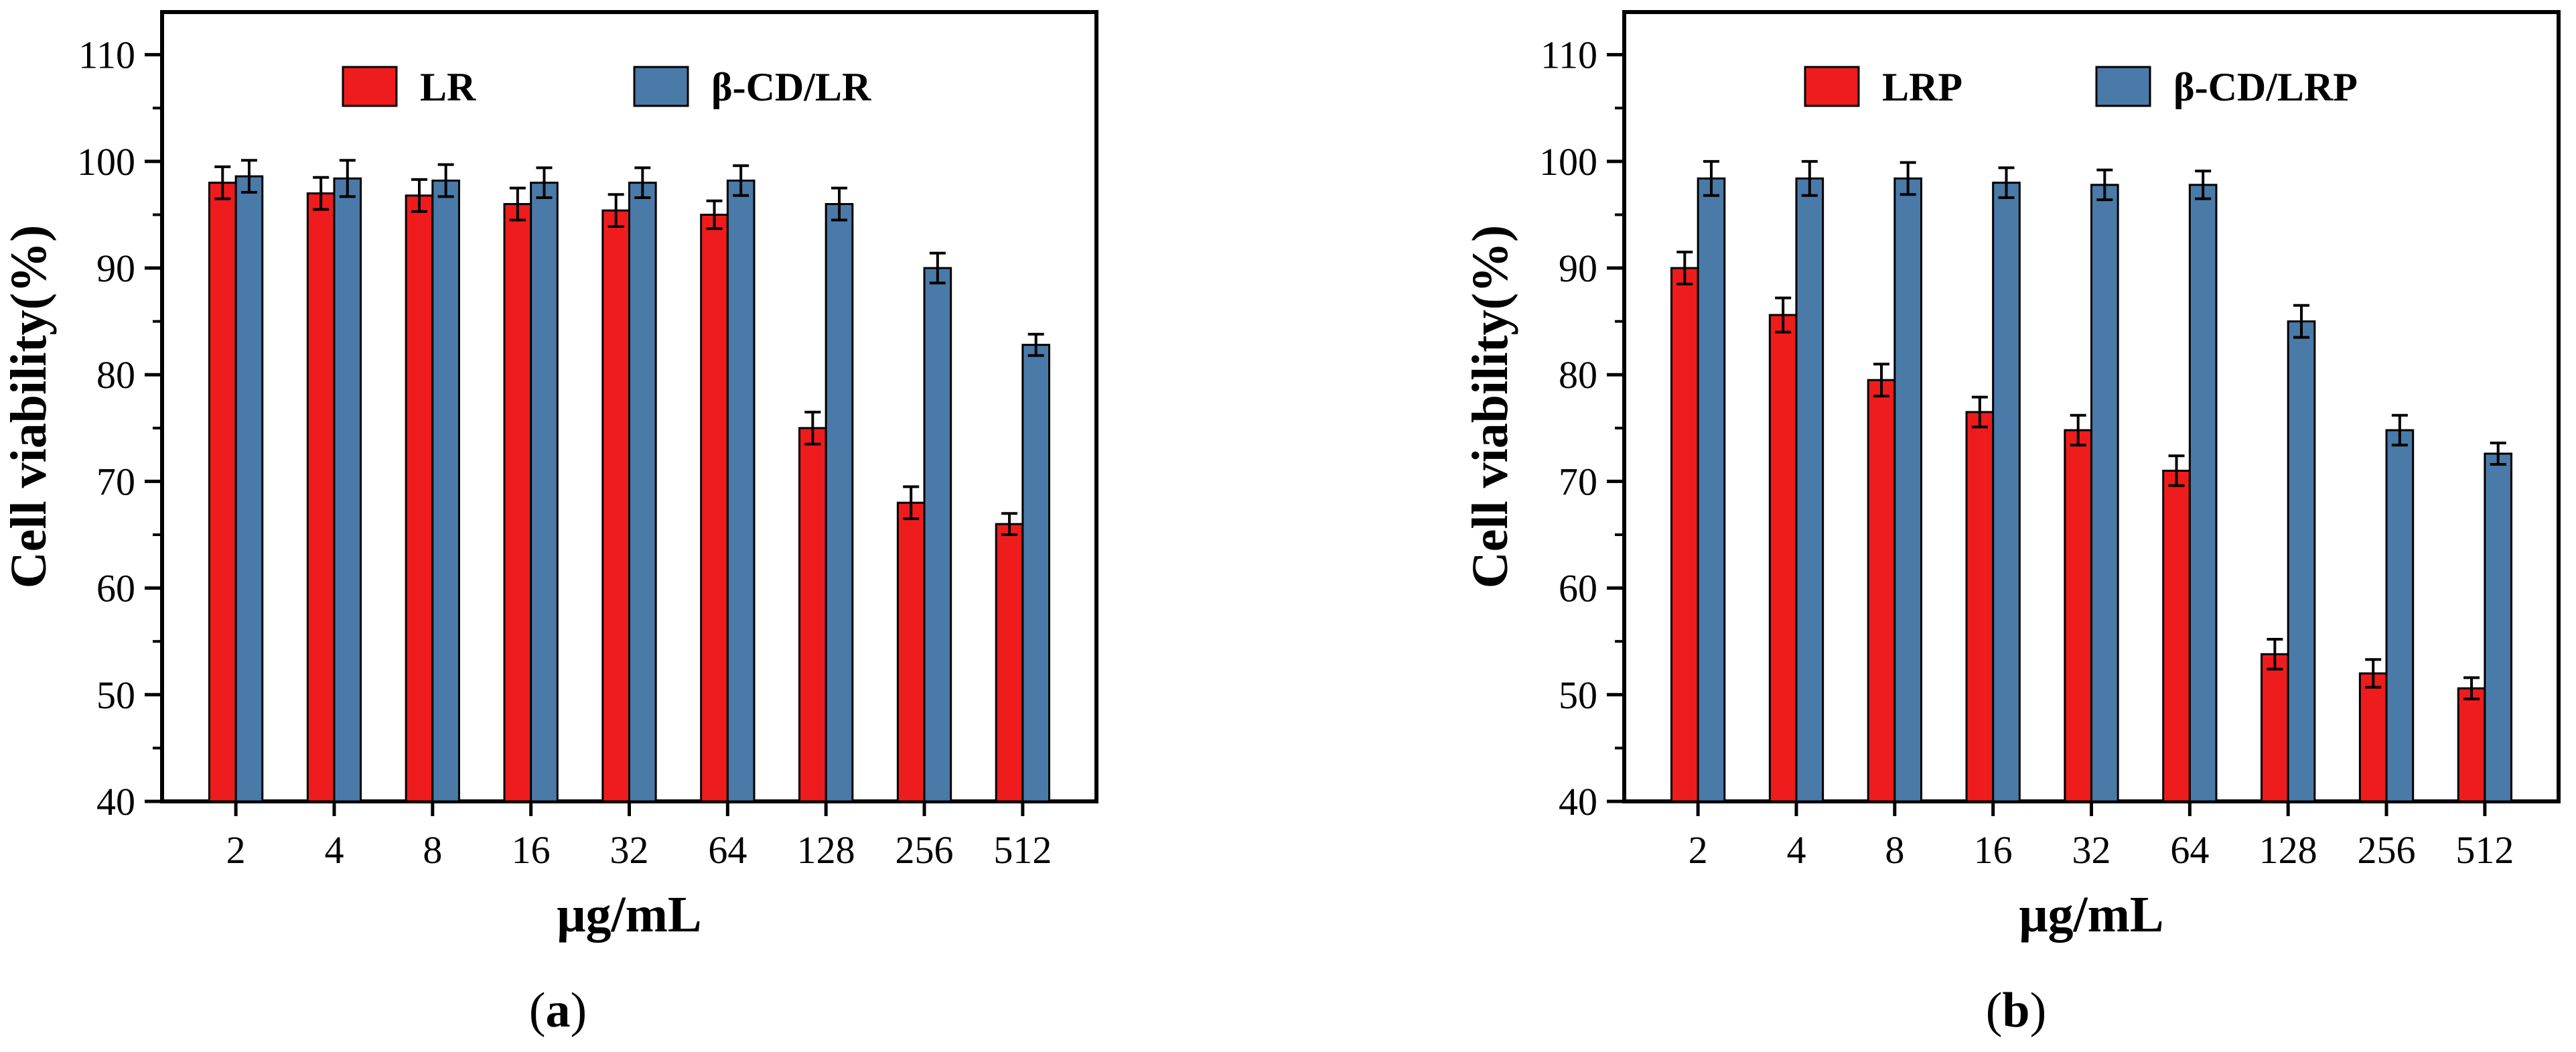 The image size is (2576, 1052). Describe the element at coordinates (106, 55) in the screenshot. I see `y-tick-label: 110` at that location.